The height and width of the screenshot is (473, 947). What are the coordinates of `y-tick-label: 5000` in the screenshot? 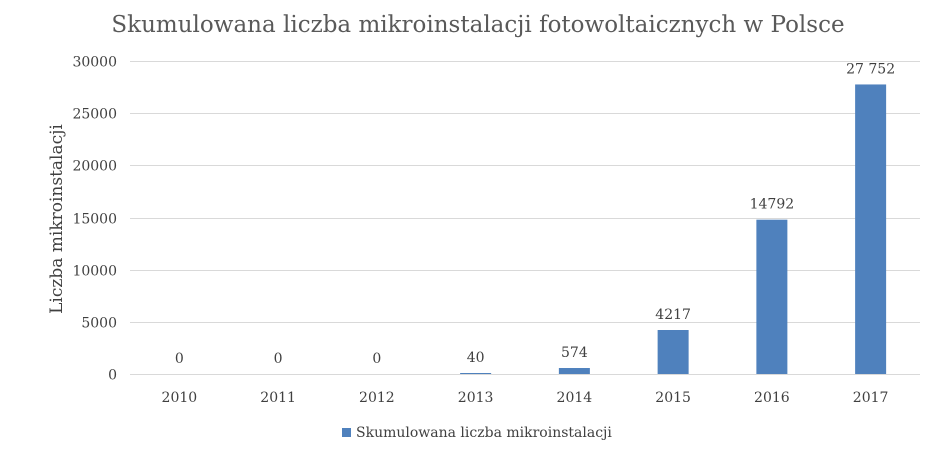 It's located at (99, 324).